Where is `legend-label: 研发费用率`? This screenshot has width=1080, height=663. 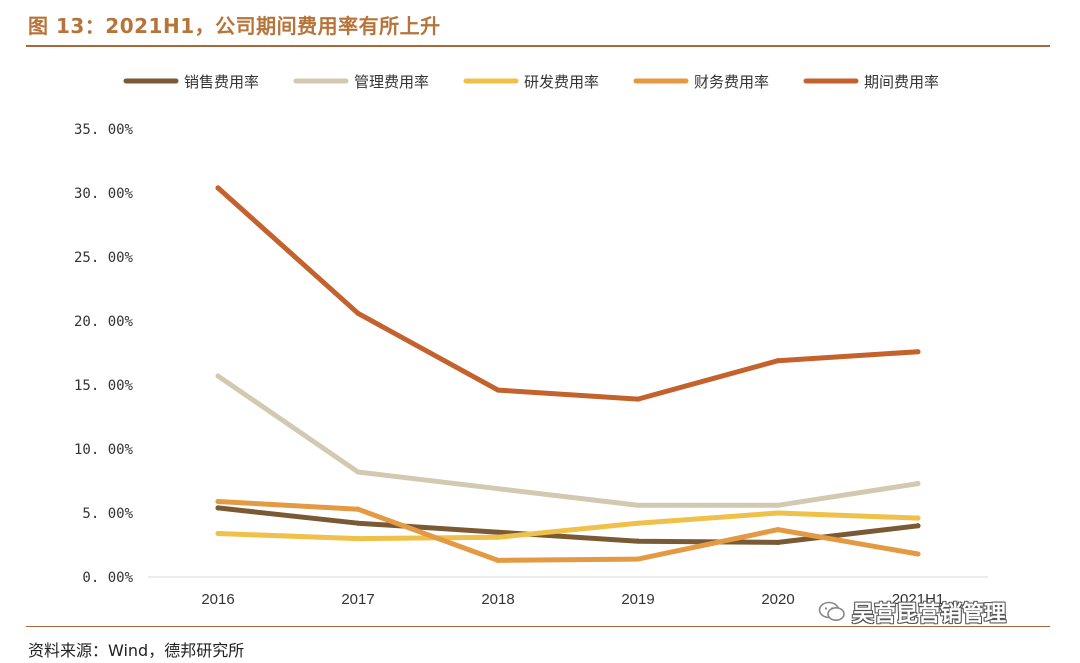
legend-label: 研发费用率 is located at coordinates (561, 82).